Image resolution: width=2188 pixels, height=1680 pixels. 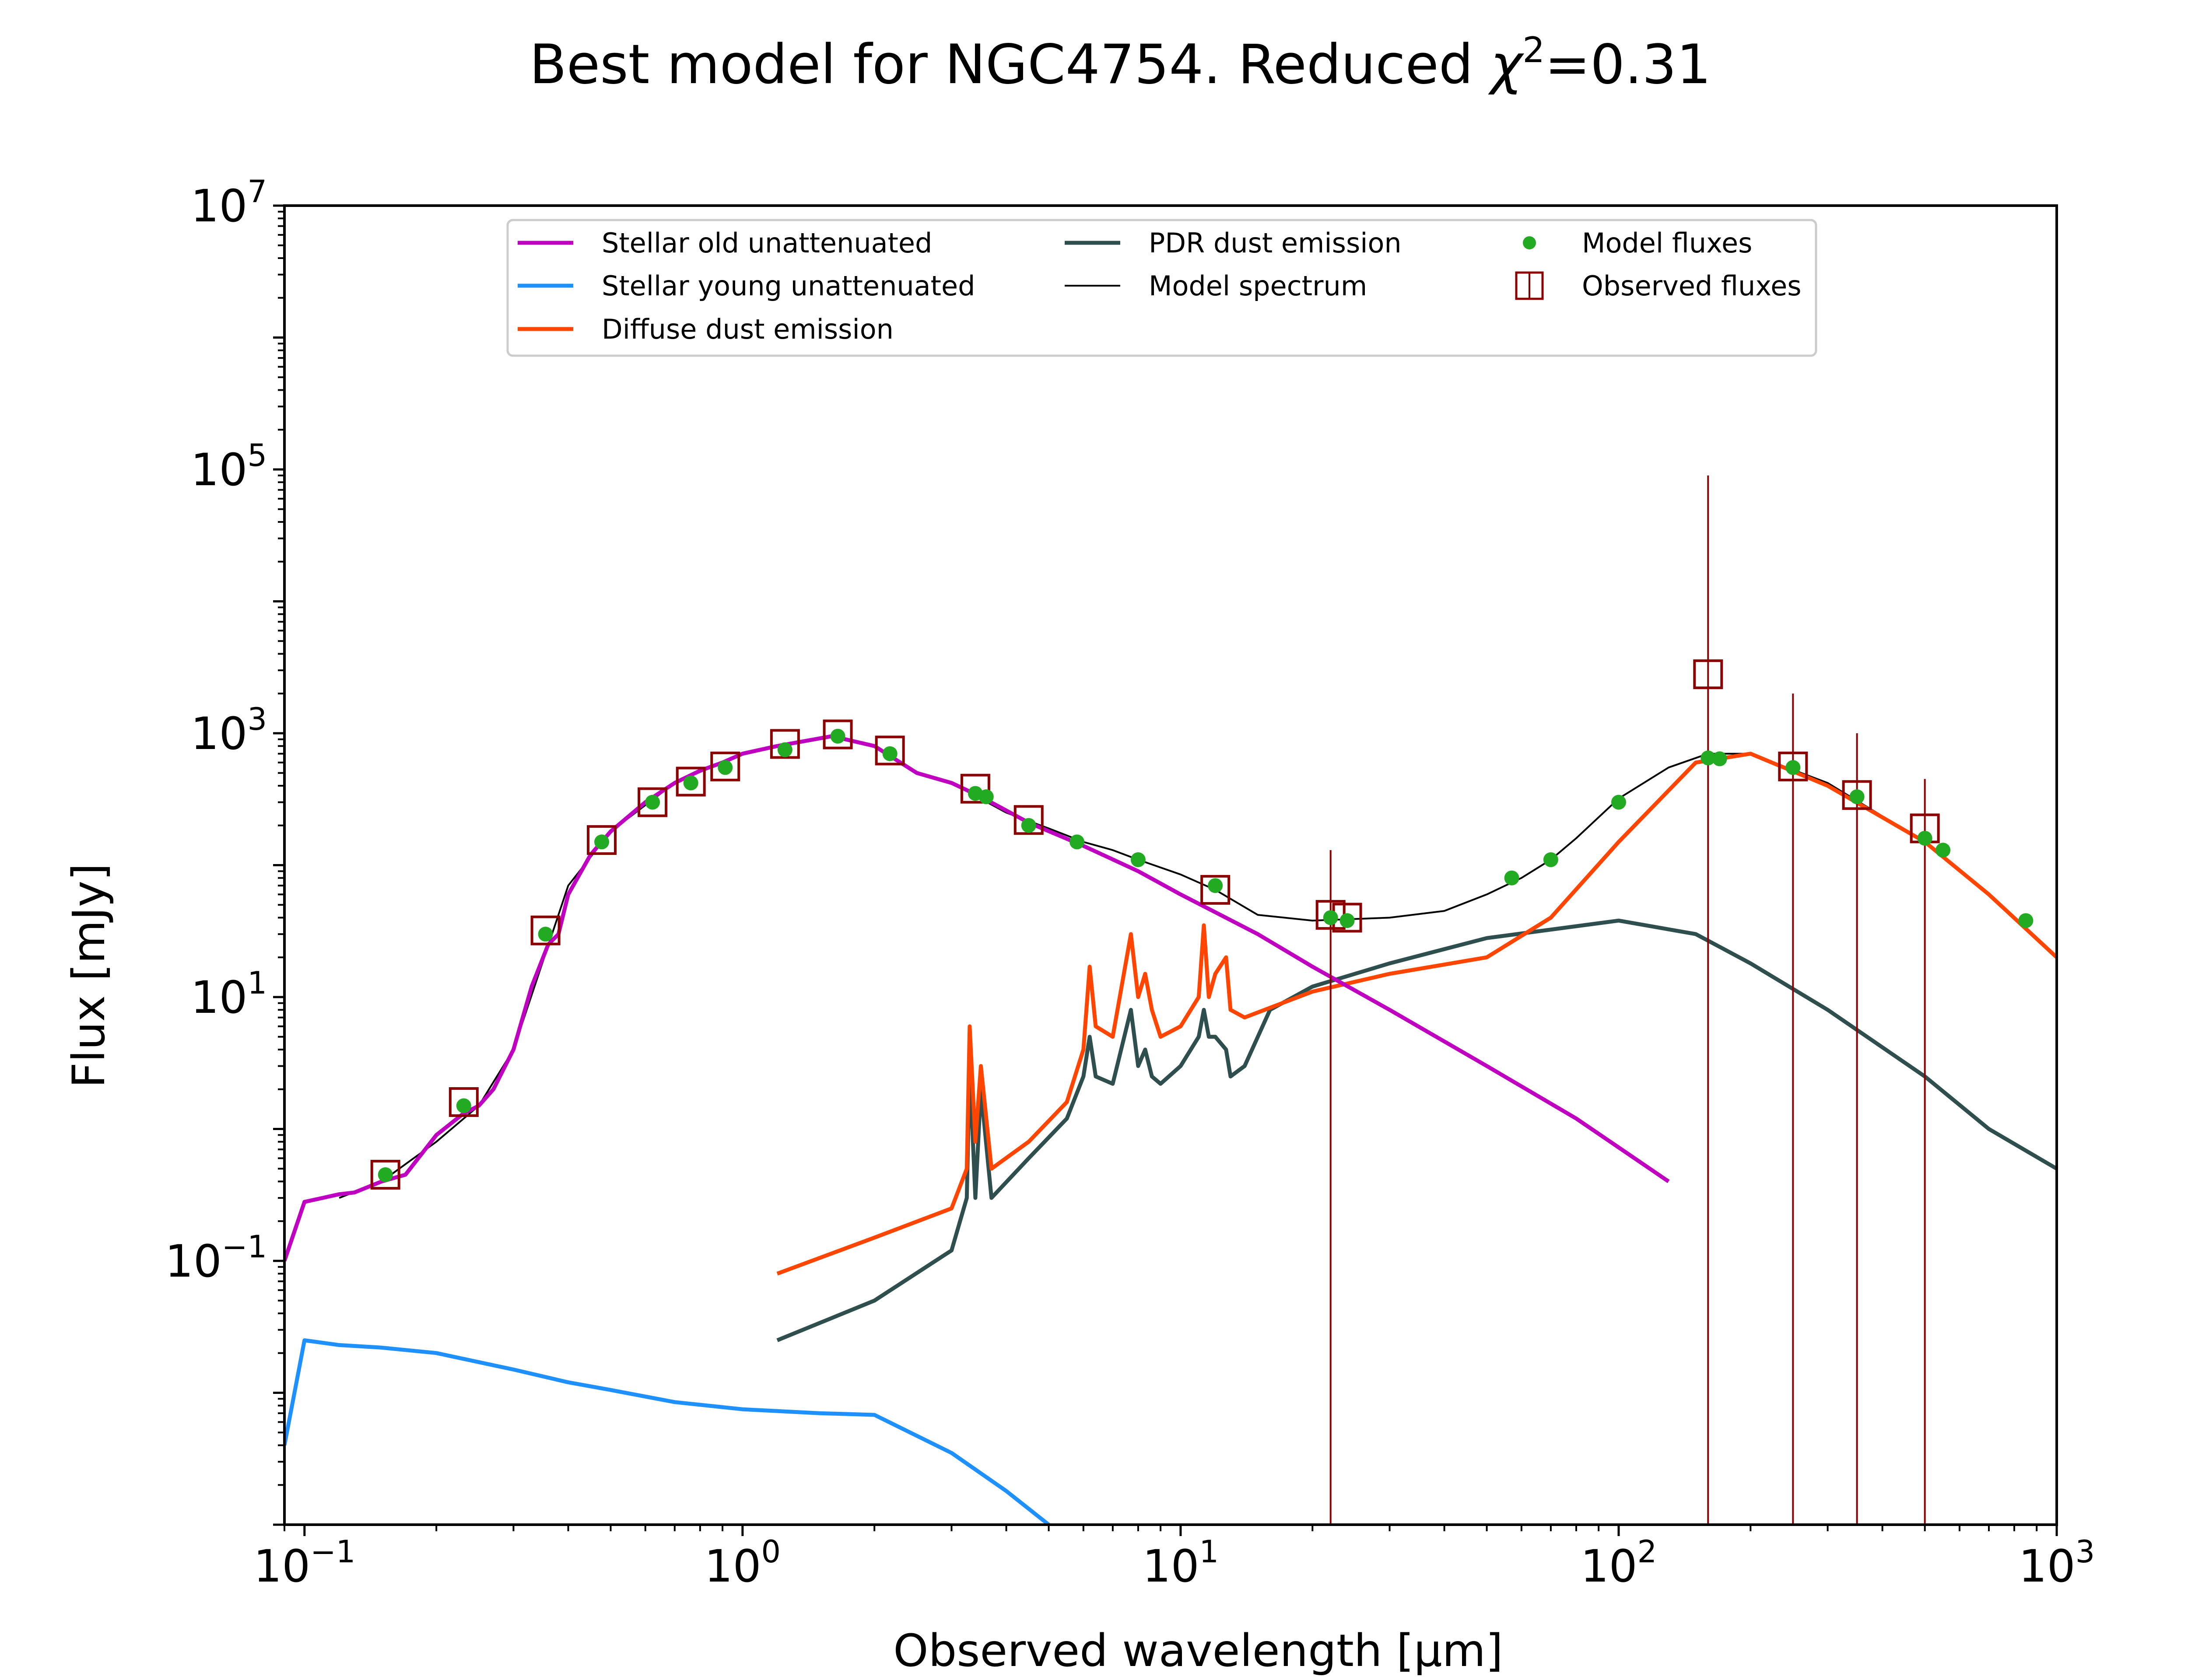 I want to click on y-tick-label: 10¹, so click(x=229, y=994).